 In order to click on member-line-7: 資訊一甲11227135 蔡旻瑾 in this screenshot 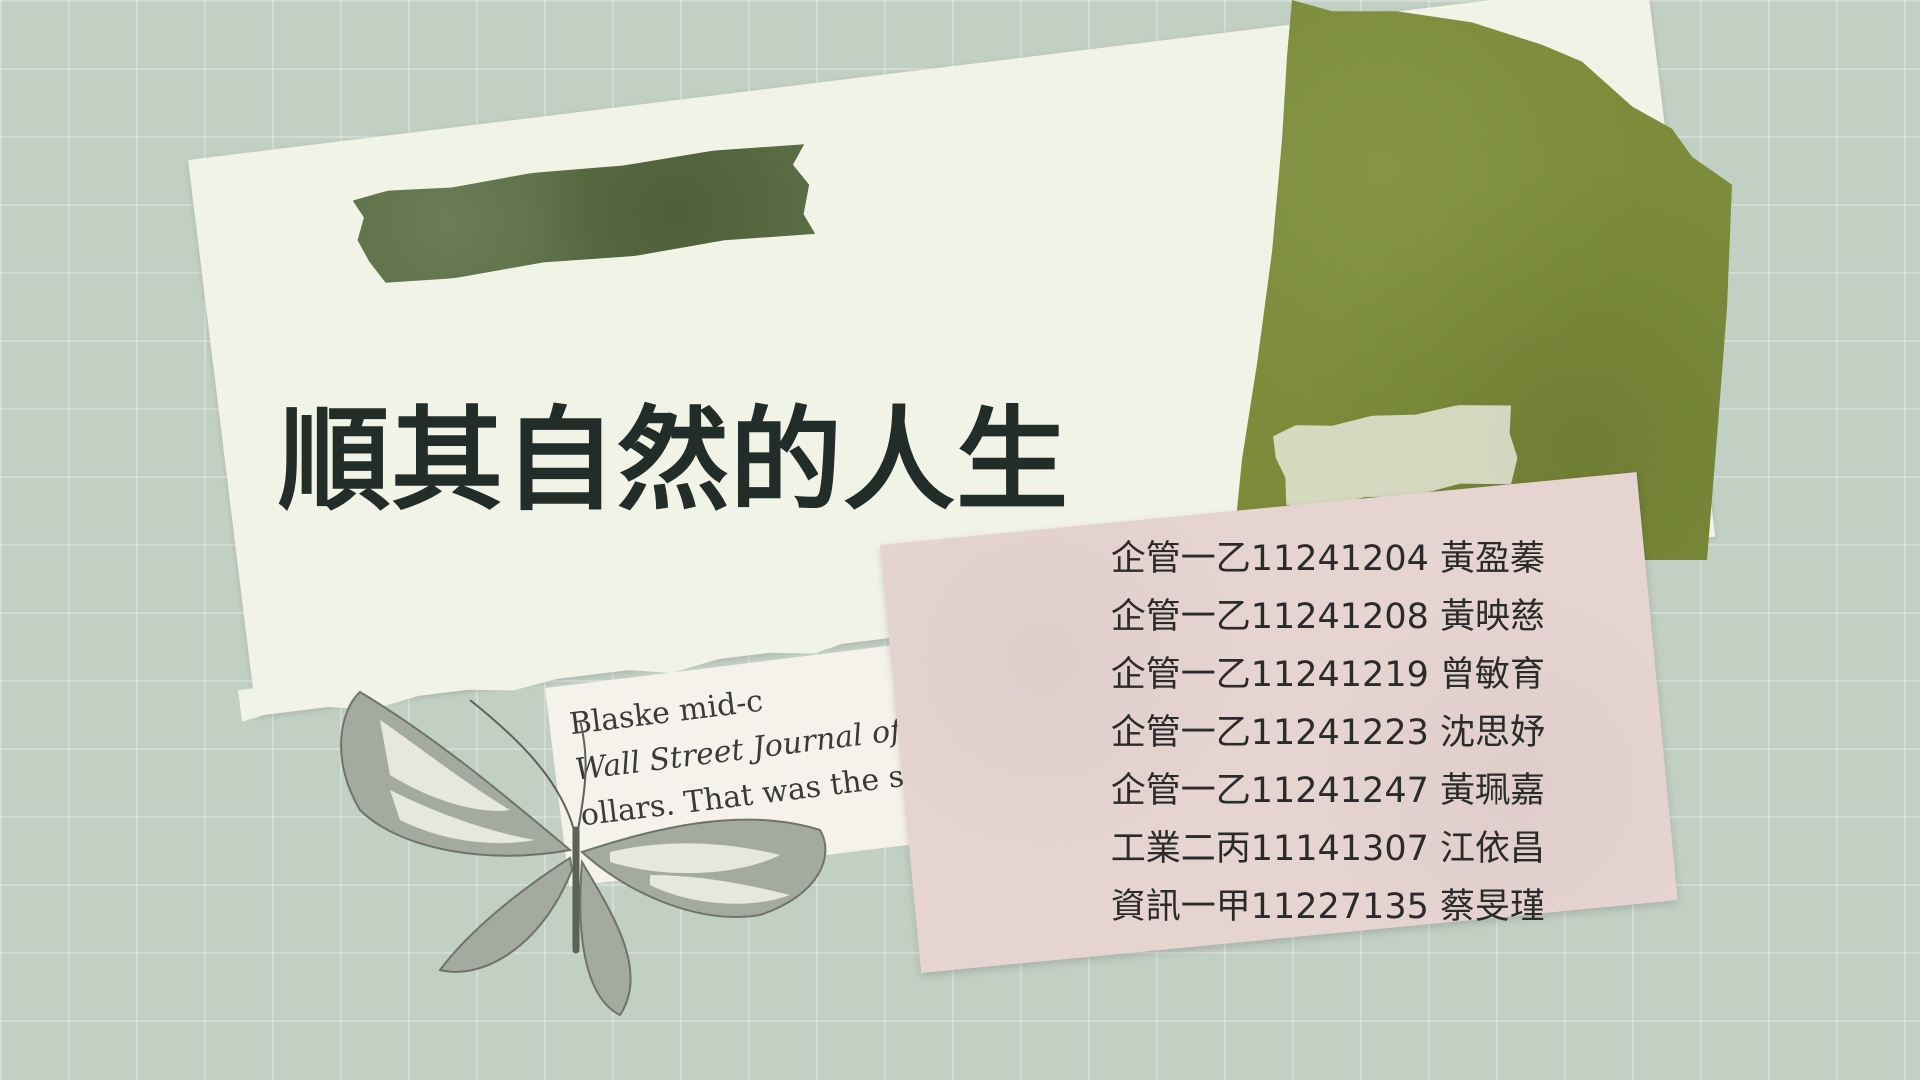, I will do `click(1327, 907)`.